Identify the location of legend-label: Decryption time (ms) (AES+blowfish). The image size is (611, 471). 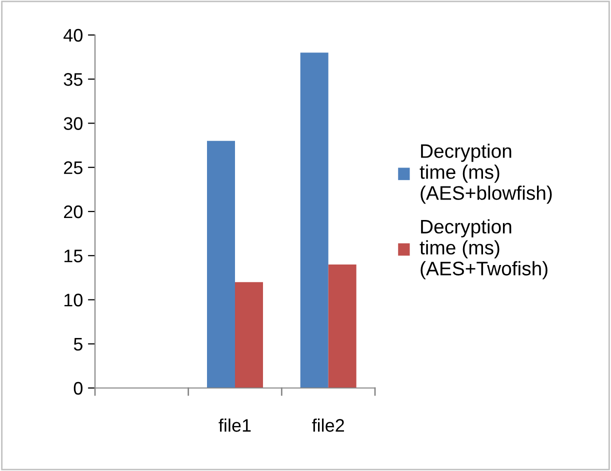
(486, 174).